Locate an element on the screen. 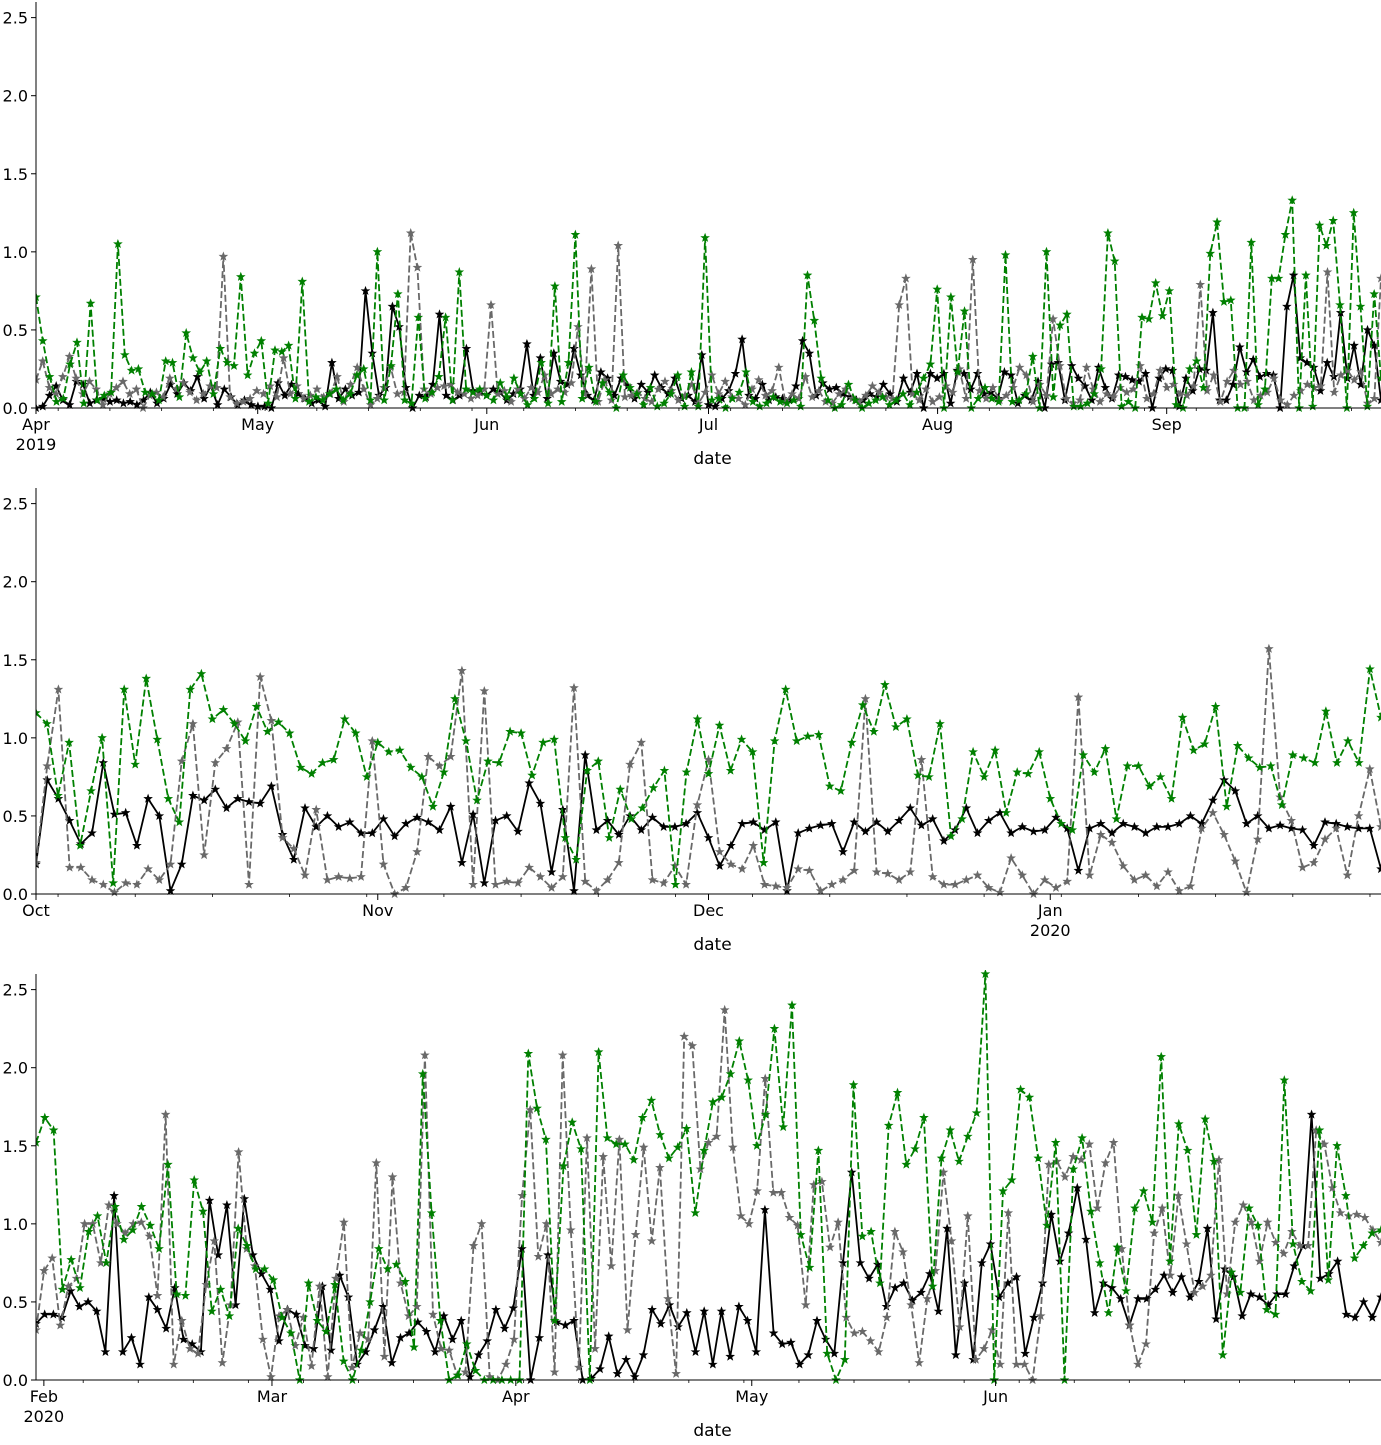 The height and width of the screenshot is (1445, 1381). series-group is located at coordinates (708, 303).